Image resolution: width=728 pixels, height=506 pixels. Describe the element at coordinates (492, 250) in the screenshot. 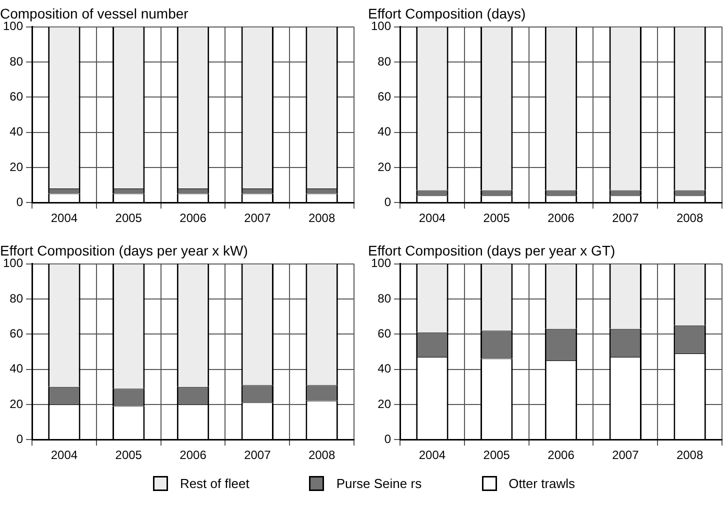

I see `chart-title: Effort Composition (days per year x GT)` at that location.